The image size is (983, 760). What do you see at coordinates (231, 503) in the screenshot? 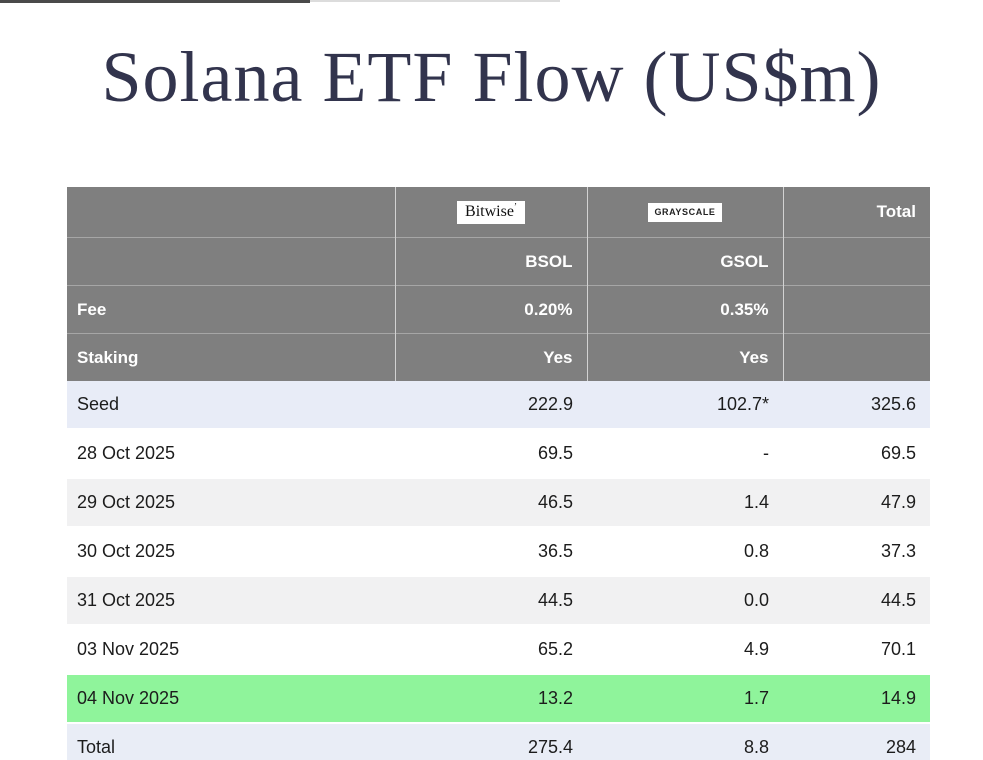
I see `row-label-cell: 29 Oct 2025` at bounding box center [231, 503].